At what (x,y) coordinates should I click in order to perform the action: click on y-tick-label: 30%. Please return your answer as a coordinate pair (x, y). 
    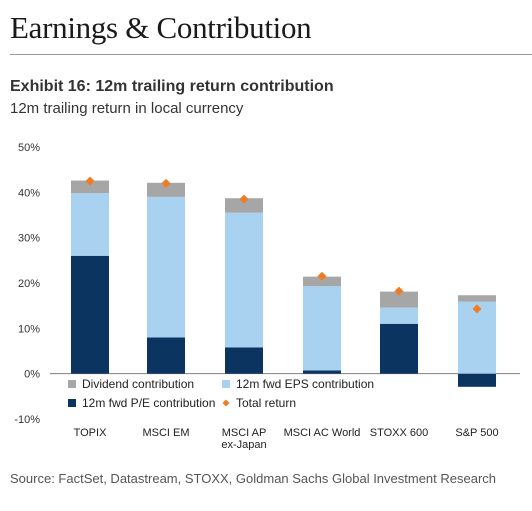
    Looking at the image, I should click on (29, 239).